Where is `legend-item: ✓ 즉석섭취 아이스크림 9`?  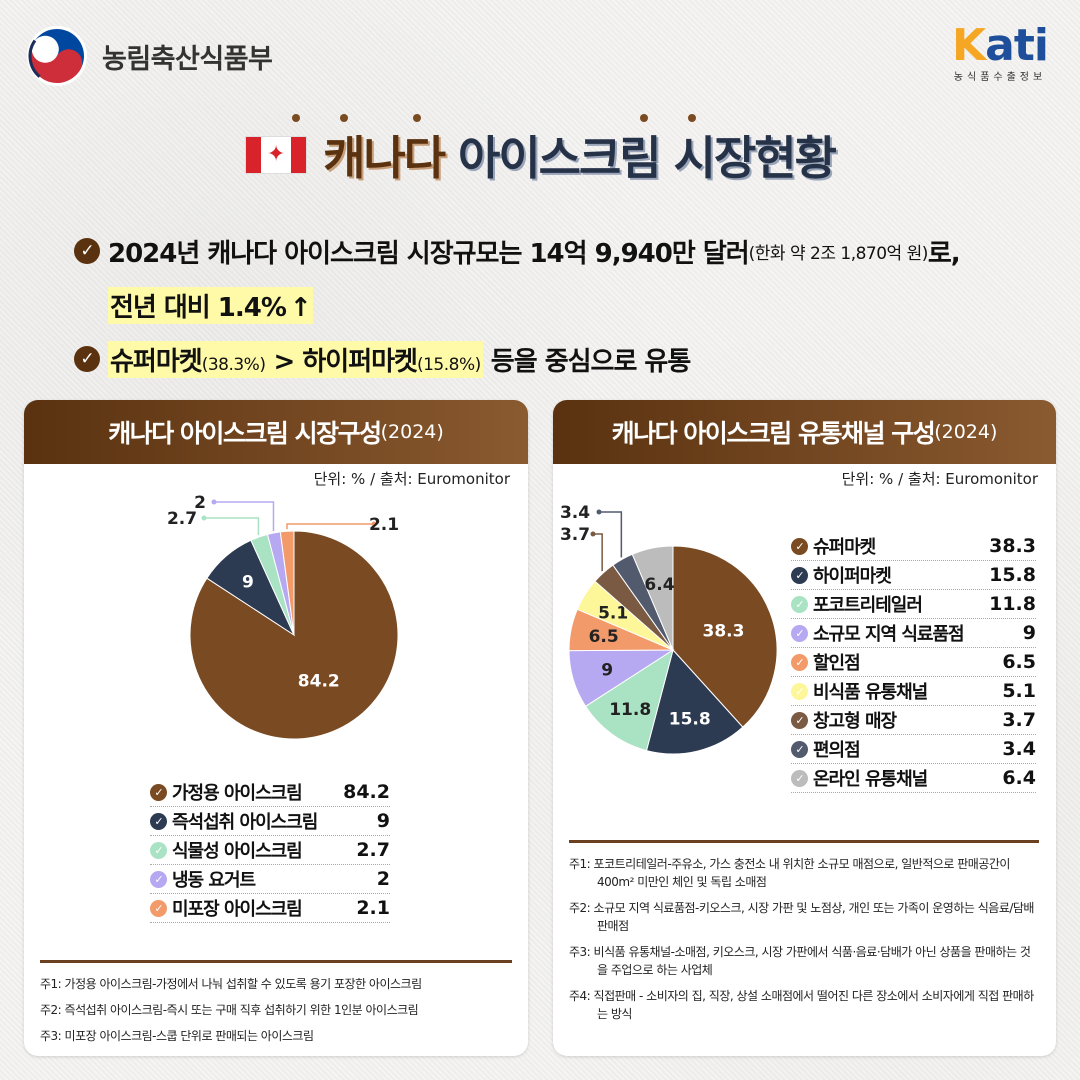
legend-item: ✓ 즉석섭취 아이스크림 9 is located at coordinates (270, 821).